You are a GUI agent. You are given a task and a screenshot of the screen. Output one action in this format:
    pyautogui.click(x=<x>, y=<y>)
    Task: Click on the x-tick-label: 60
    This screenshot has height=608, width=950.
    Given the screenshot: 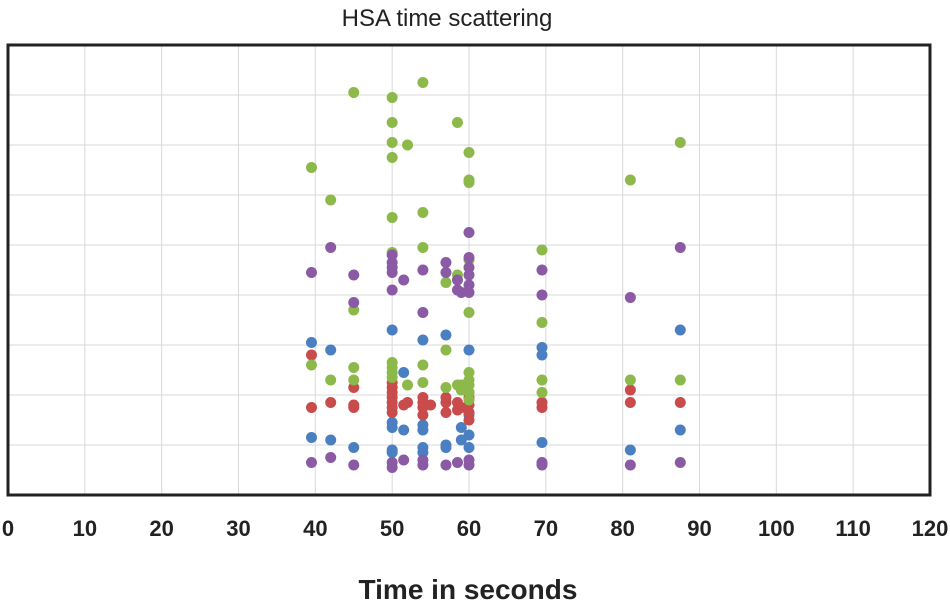 What is the action you would take?
    pyautogui.click(x=469, y=528)
    